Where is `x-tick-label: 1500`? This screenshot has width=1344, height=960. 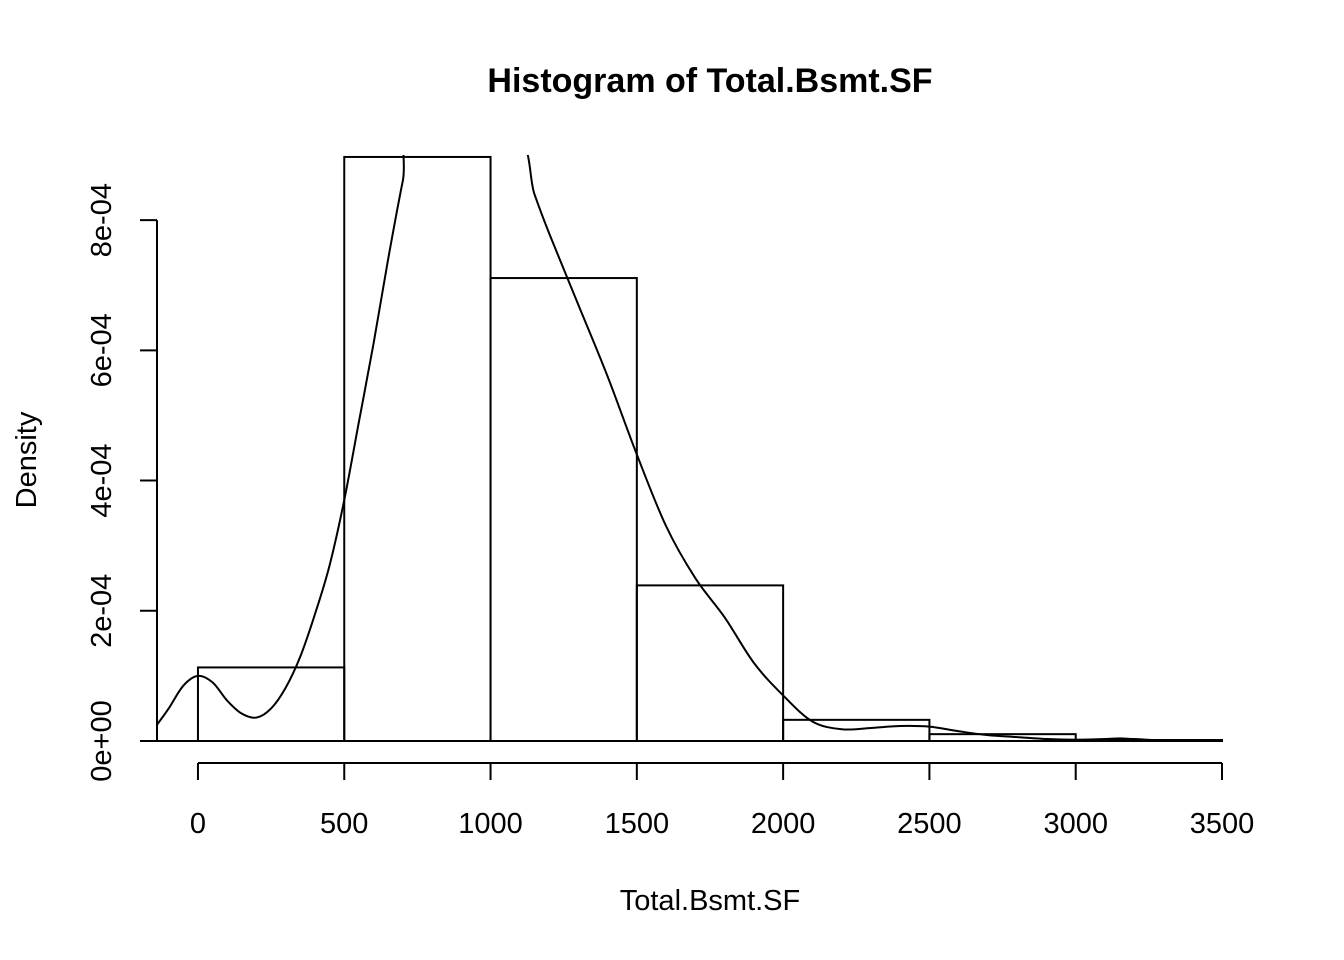 x-tick-label: 1500 is located at coordinates (637, 824).